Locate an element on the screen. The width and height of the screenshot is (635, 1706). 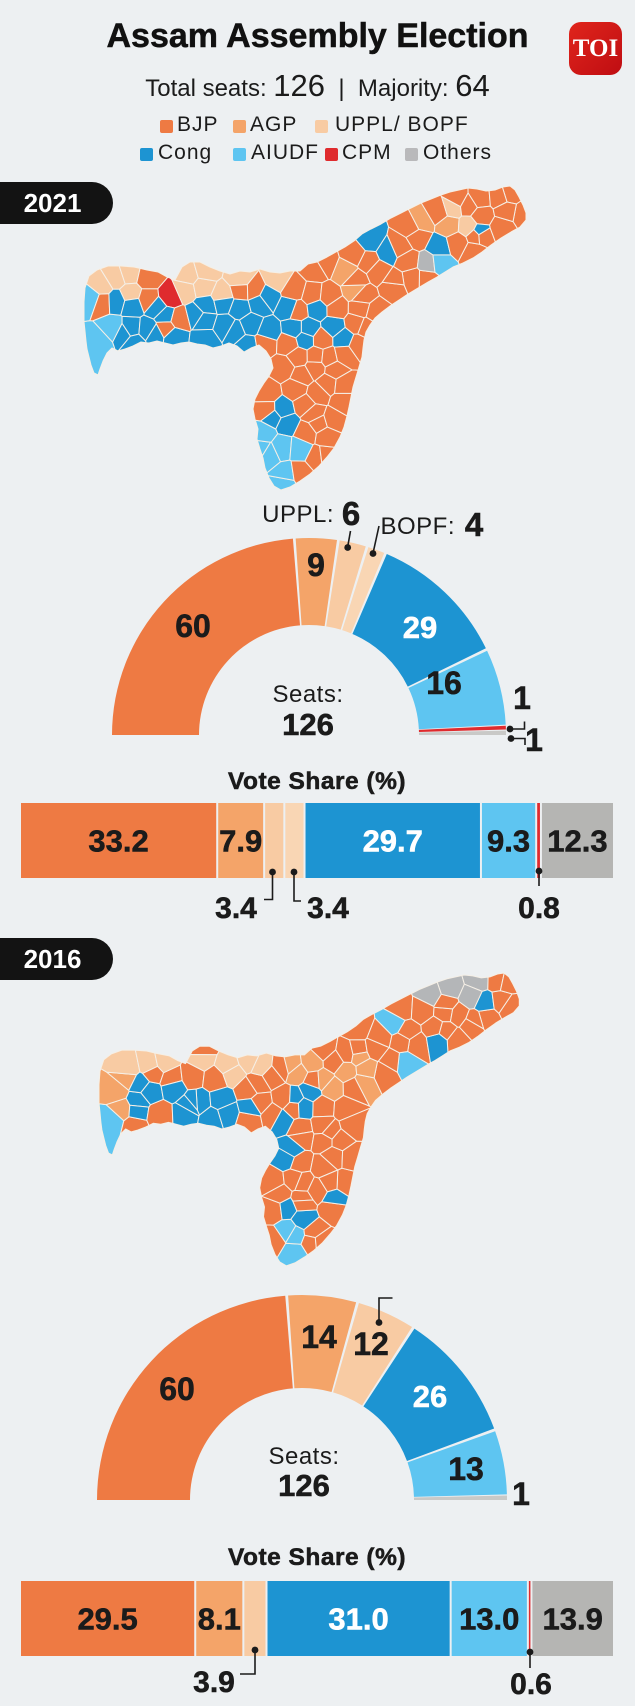
svg-text: 3.9 is located at coordinates (214, 1682).